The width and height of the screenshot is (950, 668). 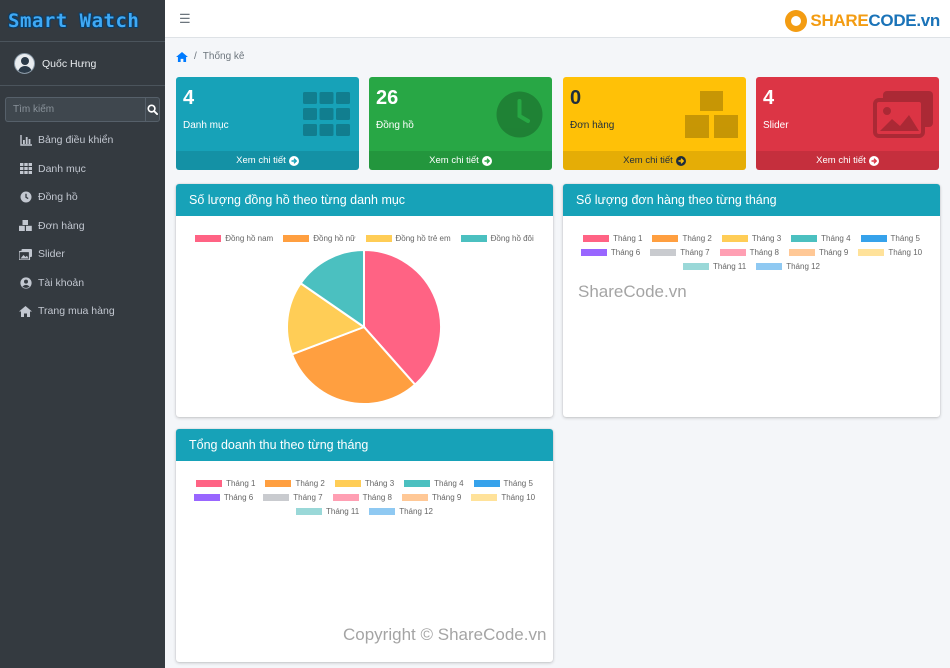 I want to click on sidebar-item-categories: Danh mục, so click(x=82, y=169).